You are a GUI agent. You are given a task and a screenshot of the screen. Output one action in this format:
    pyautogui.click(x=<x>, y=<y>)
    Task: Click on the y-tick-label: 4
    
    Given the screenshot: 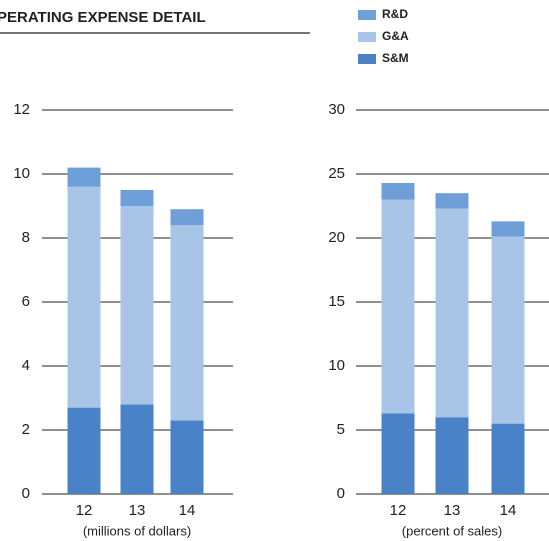 What is the action you would take?
    pyautogui.click(x=26, y=365)
    